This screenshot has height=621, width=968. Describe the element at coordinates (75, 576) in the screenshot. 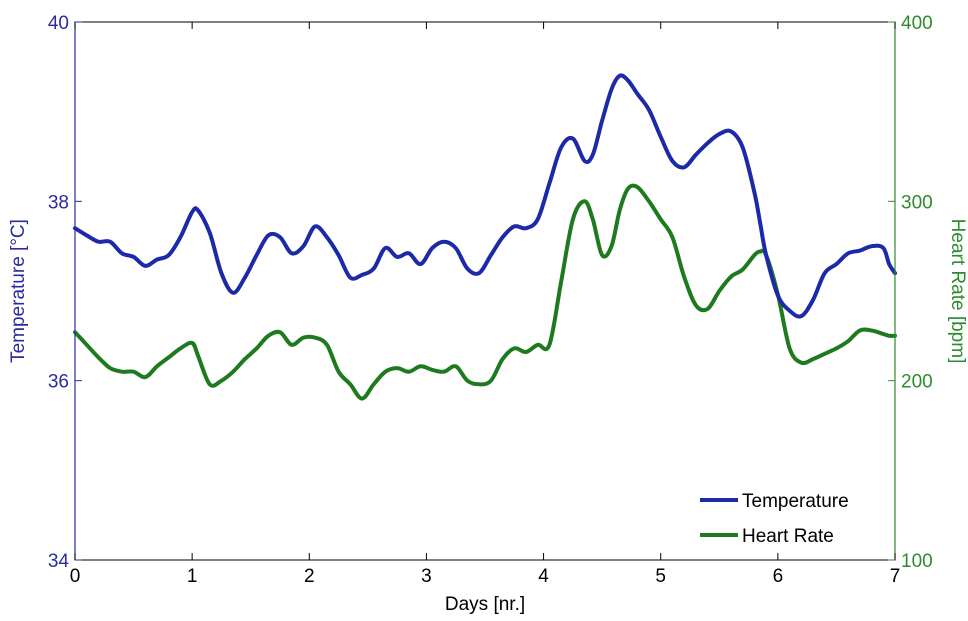

I see `x-tick-label: 0` at that location.